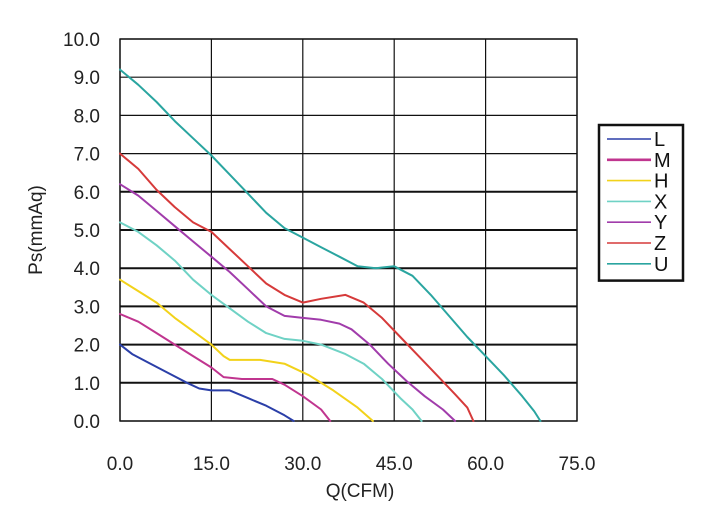 The image size is (706, 510). Describe the element at coordinates (87, 384) in the screenshot. I see `y-tick-label: 1.0` at that location.